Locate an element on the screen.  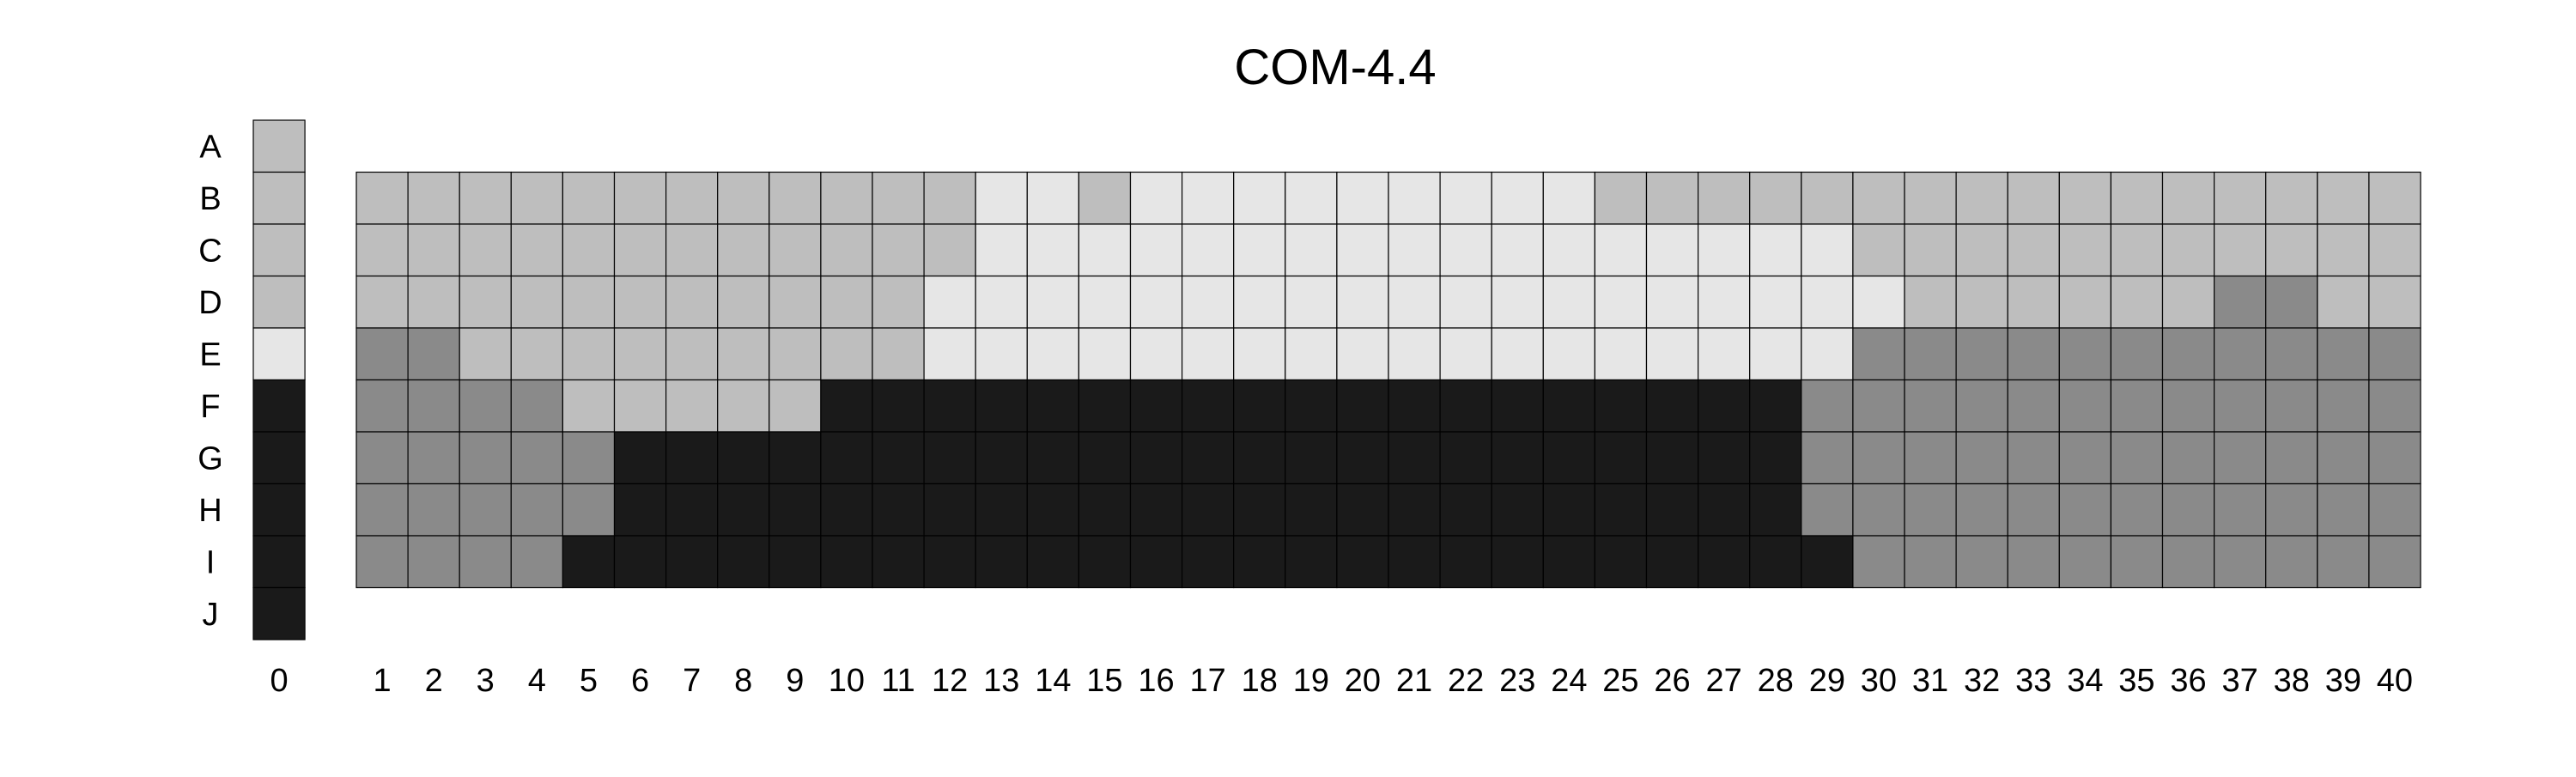
column-label: 32 is located at coordinates (1982, 681).